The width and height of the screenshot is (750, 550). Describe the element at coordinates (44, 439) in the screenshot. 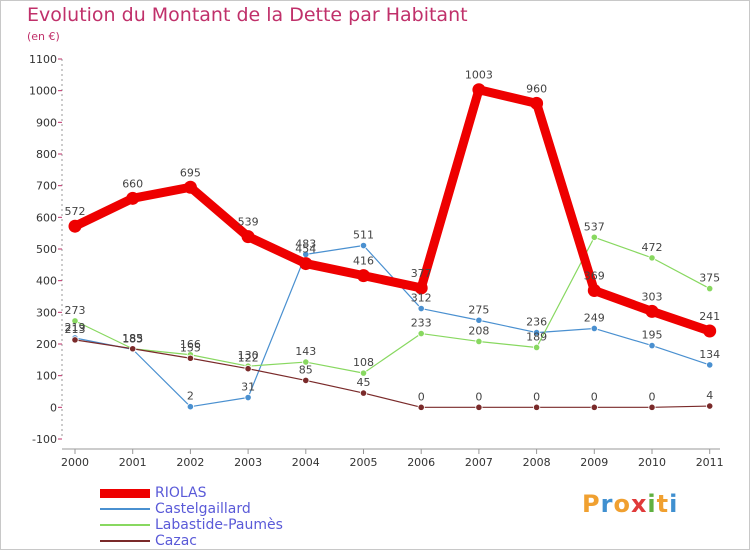

I see `y-tick-label: -100` at that location.